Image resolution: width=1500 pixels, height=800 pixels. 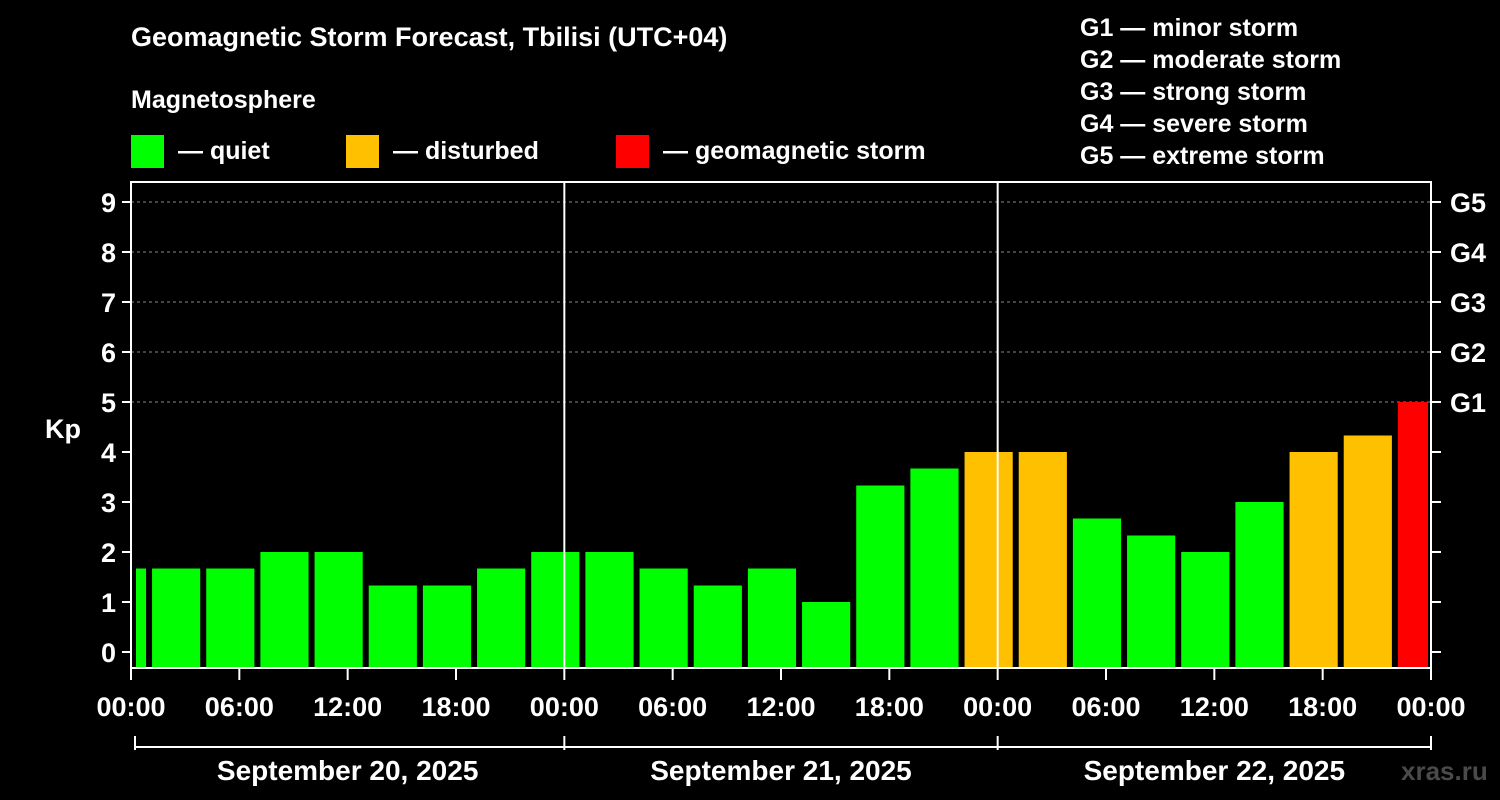 What do you see at coordinates (347, 707) in the screenshot?
I see `x-tick-label-2: 12:00` at bounding box center [347, 707].